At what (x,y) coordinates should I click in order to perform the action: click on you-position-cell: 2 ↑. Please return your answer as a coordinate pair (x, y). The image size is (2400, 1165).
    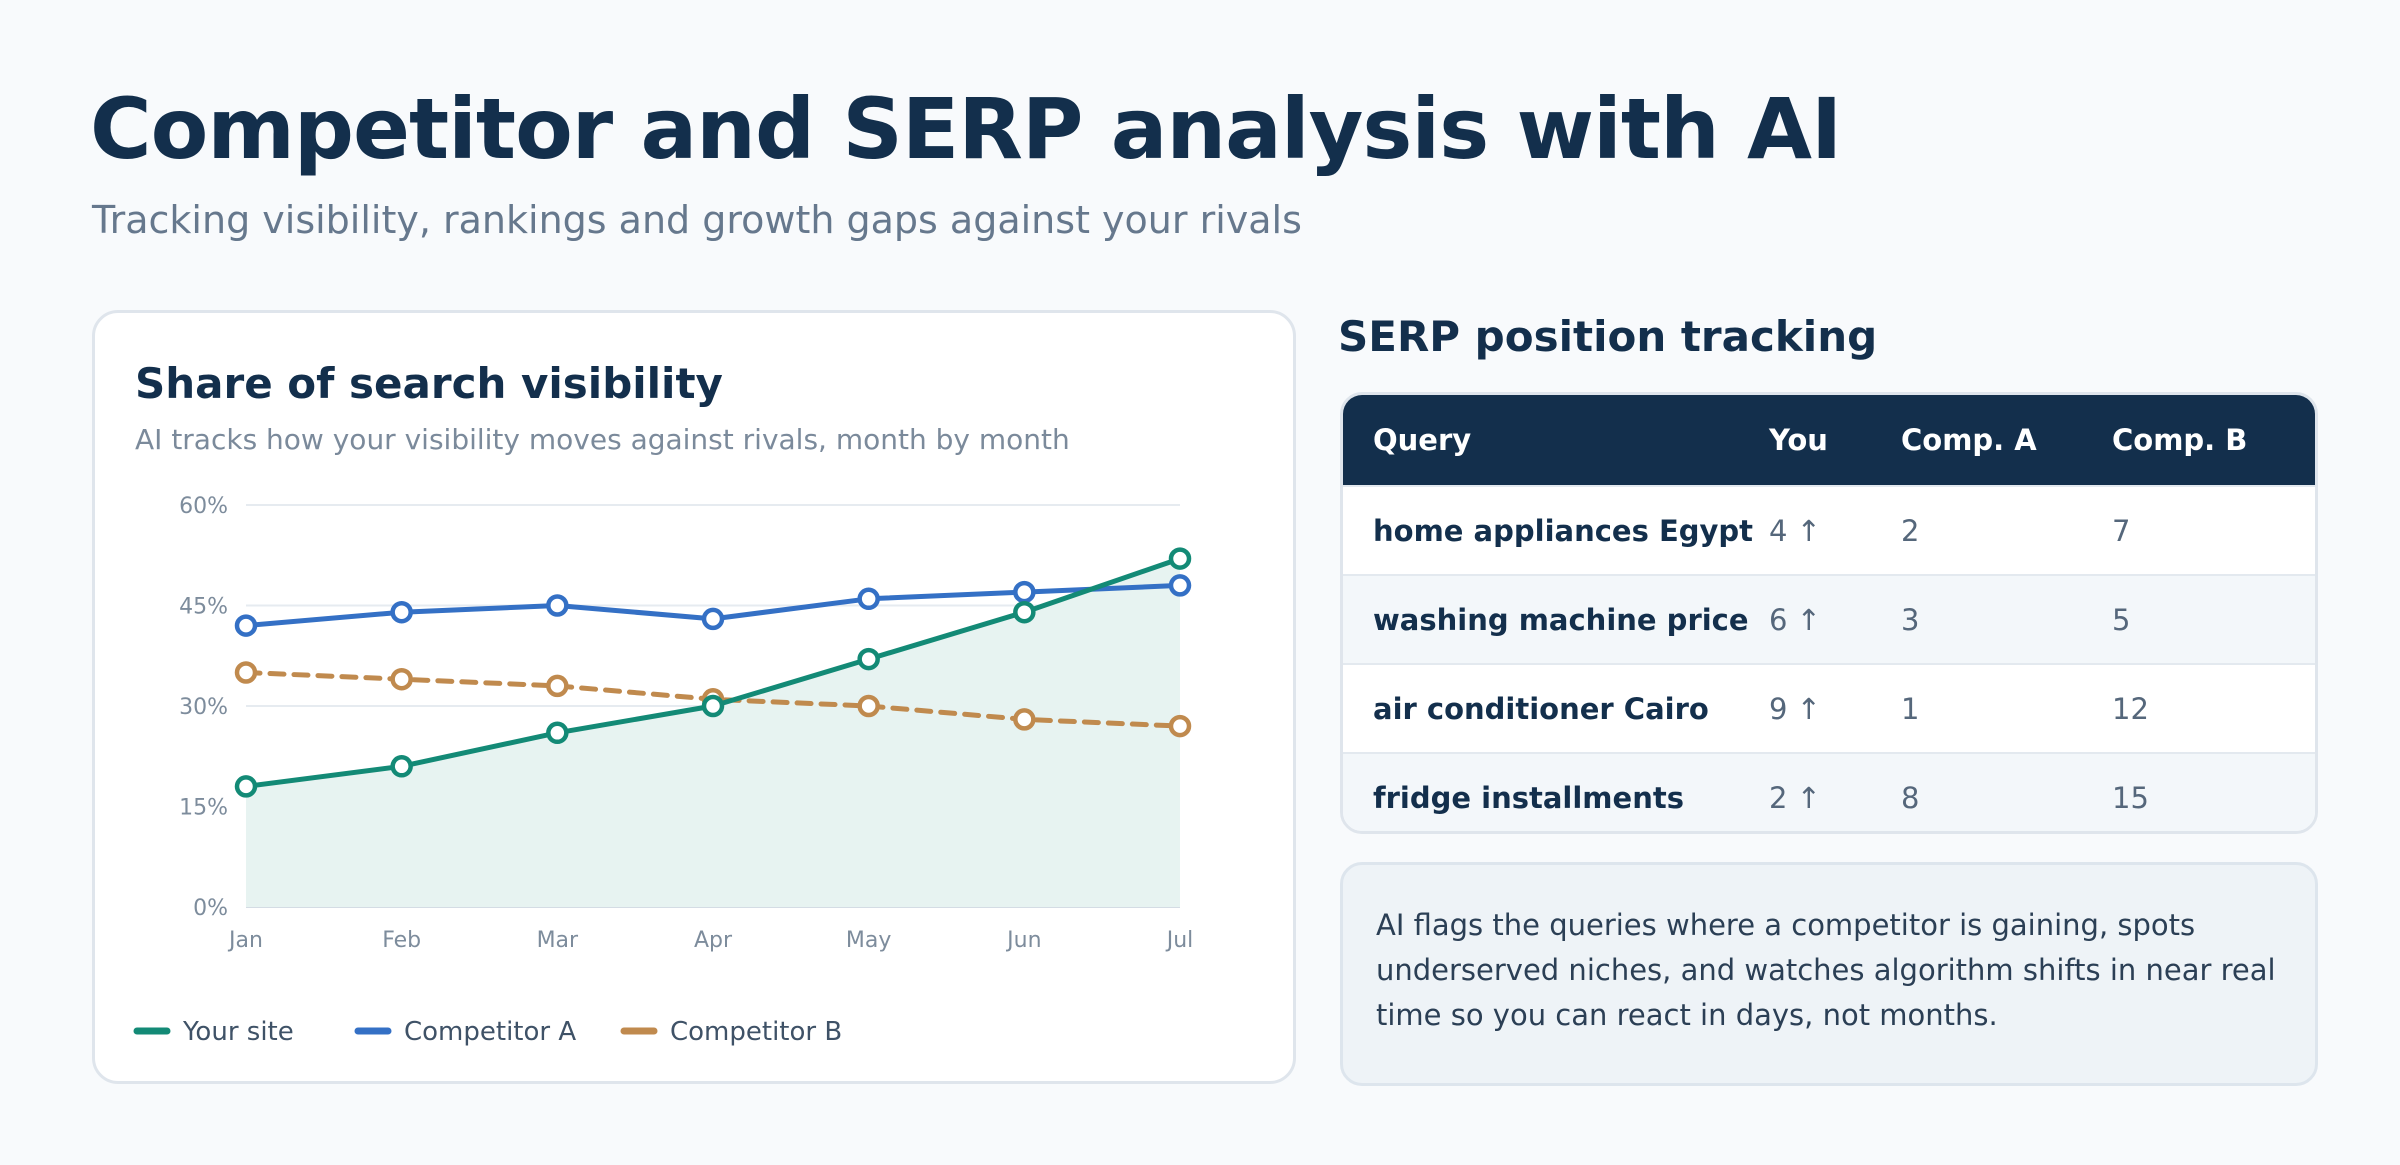
    Looking at the image, I should click on (1795, 797).